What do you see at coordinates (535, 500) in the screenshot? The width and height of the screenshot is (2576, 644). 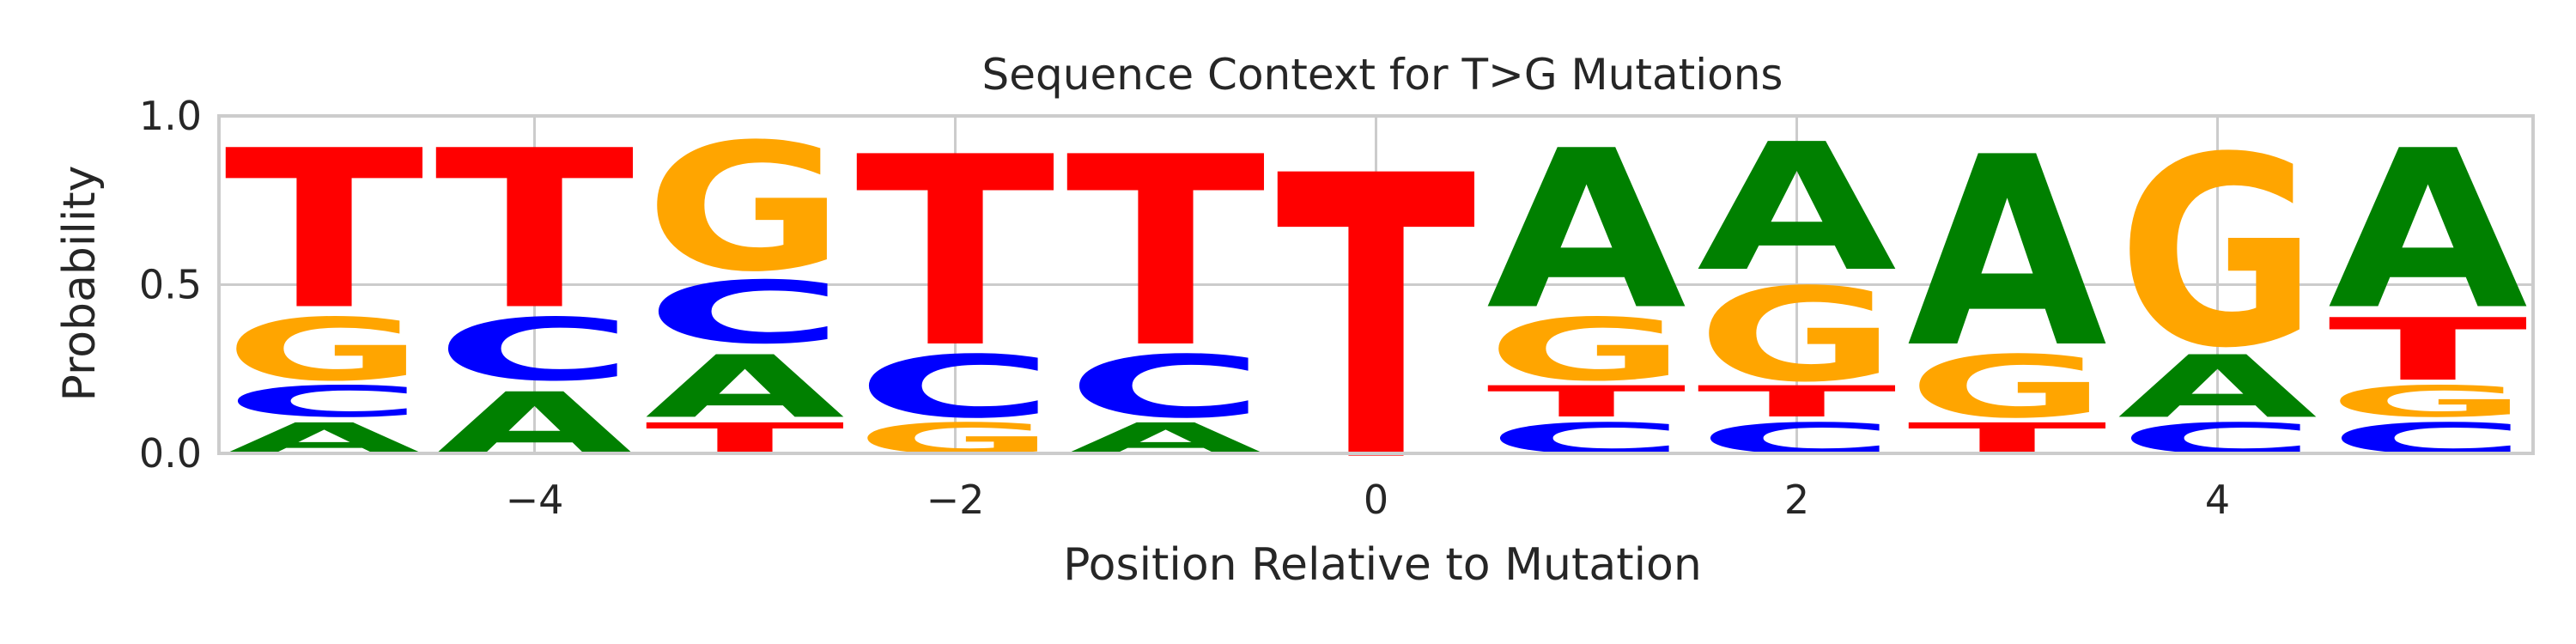 I see `x-tick-label: −4` at bounding box center [535, 500].